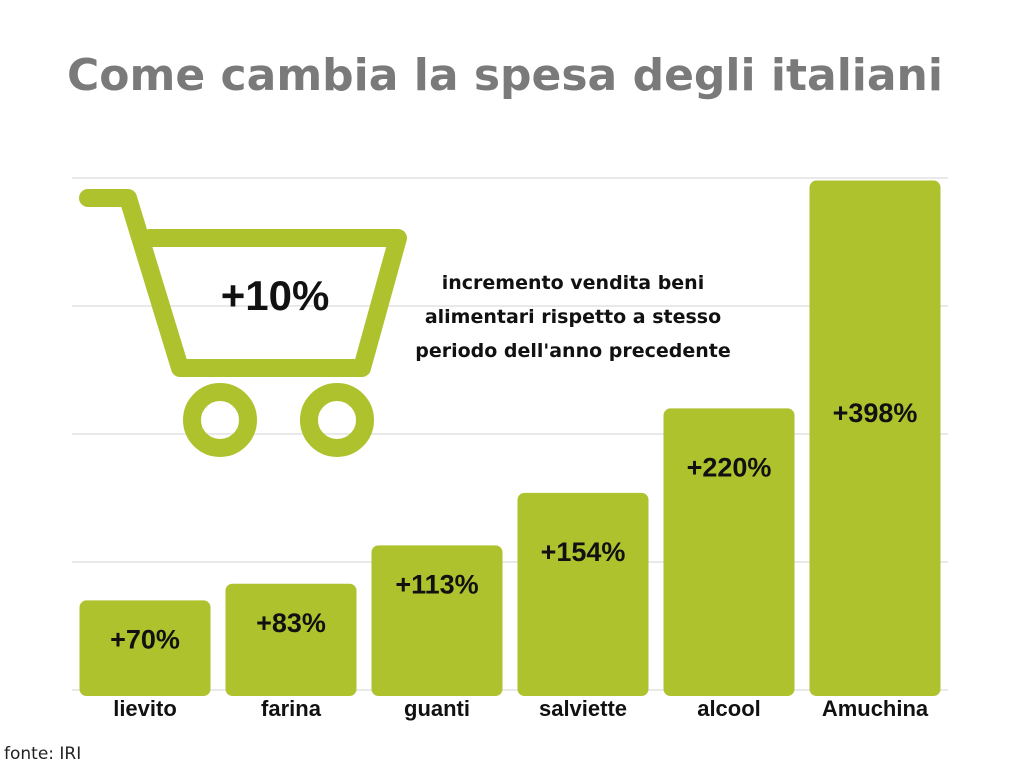 The width and height of the screenshot is (1024, 768). I want to click on bar-value-label: +113%, so click(436, 584).